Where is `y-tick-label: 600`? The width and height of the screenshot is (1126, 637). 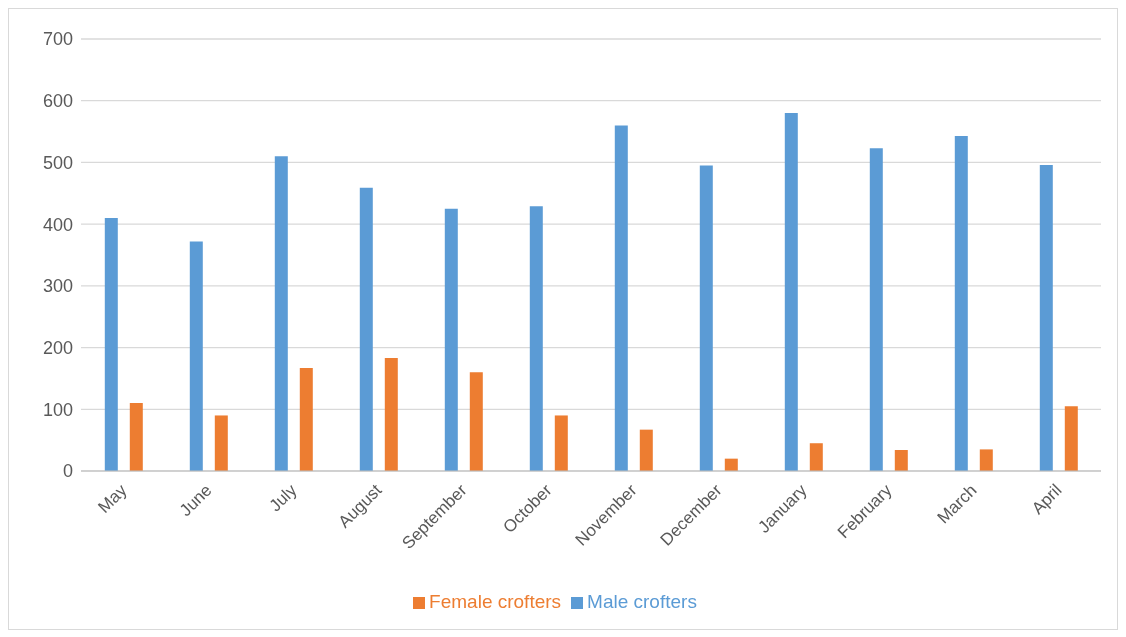 y-tick-label: 600 is located at coordinates (57, 101).